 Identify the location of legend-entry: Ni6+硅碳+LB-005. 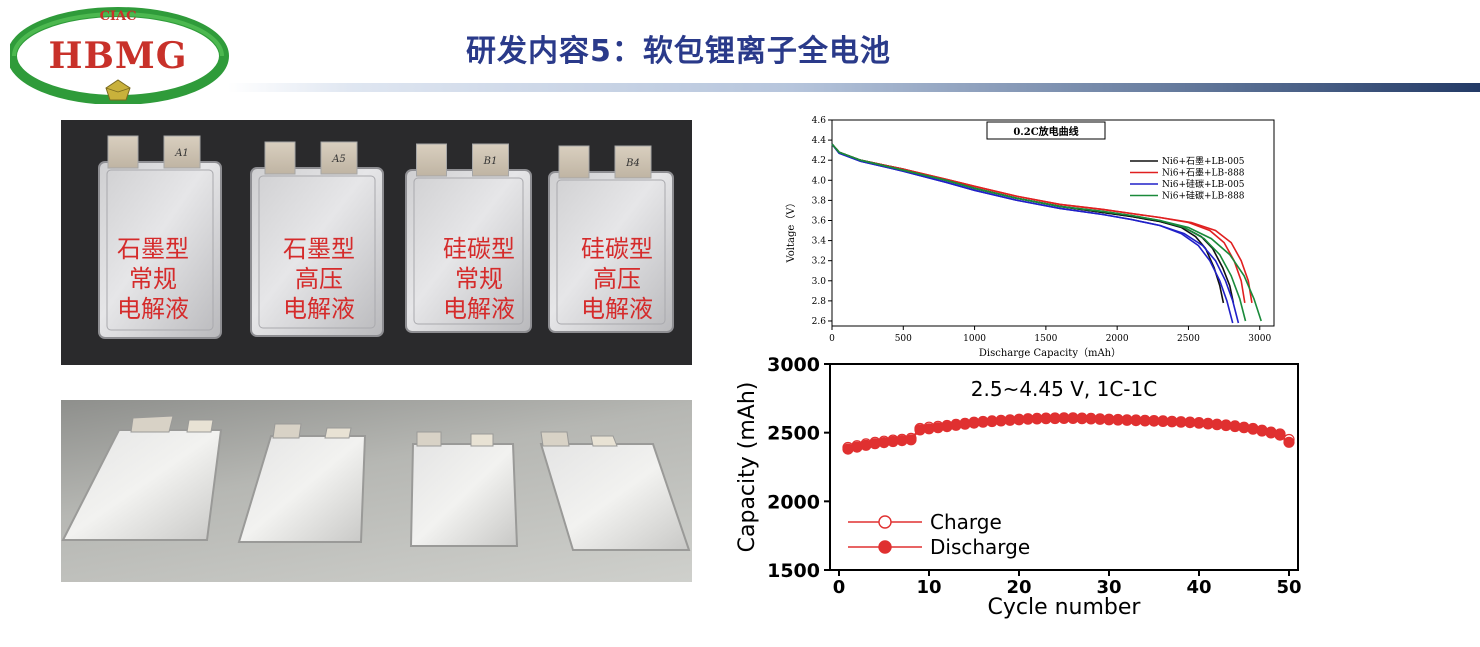
(1203, 184).